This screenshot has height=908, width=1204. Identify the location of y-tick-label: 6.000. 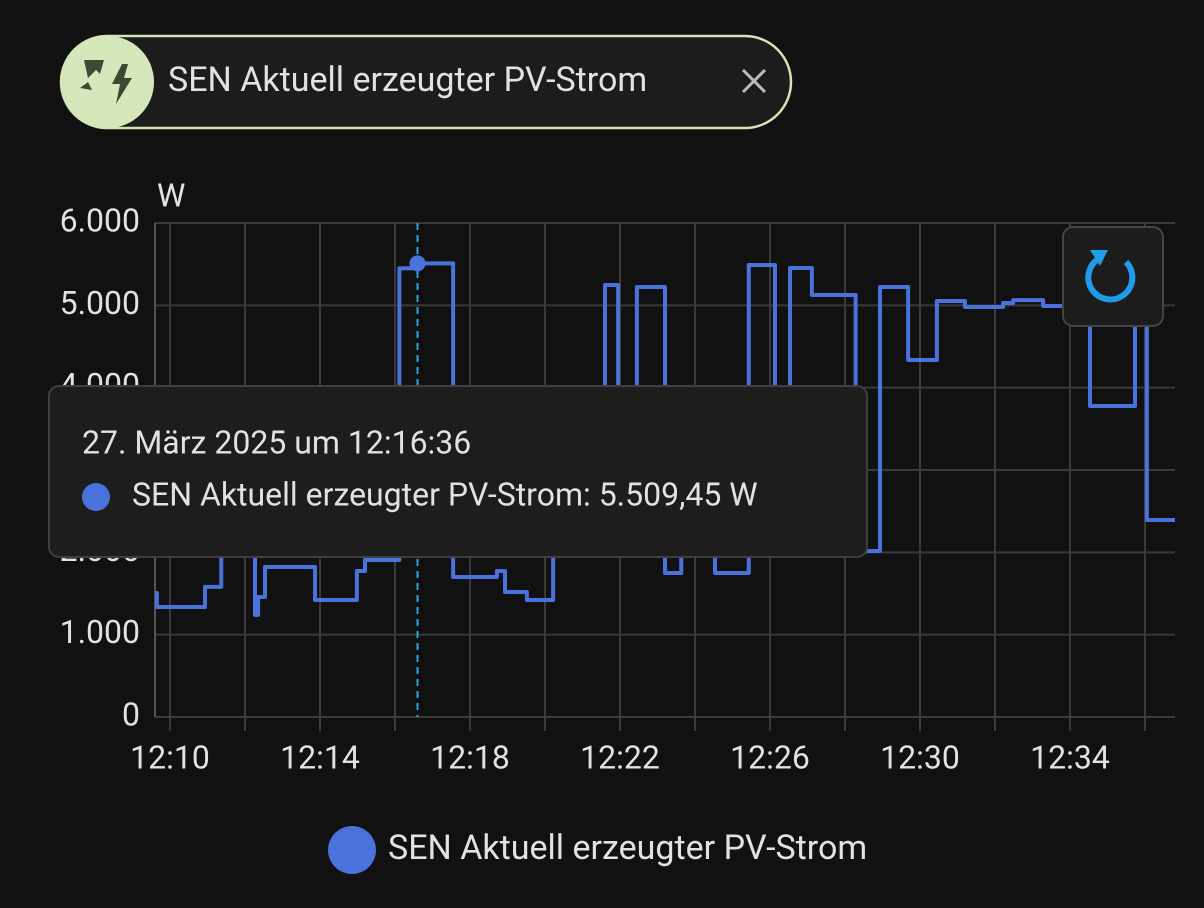
(100, 220).